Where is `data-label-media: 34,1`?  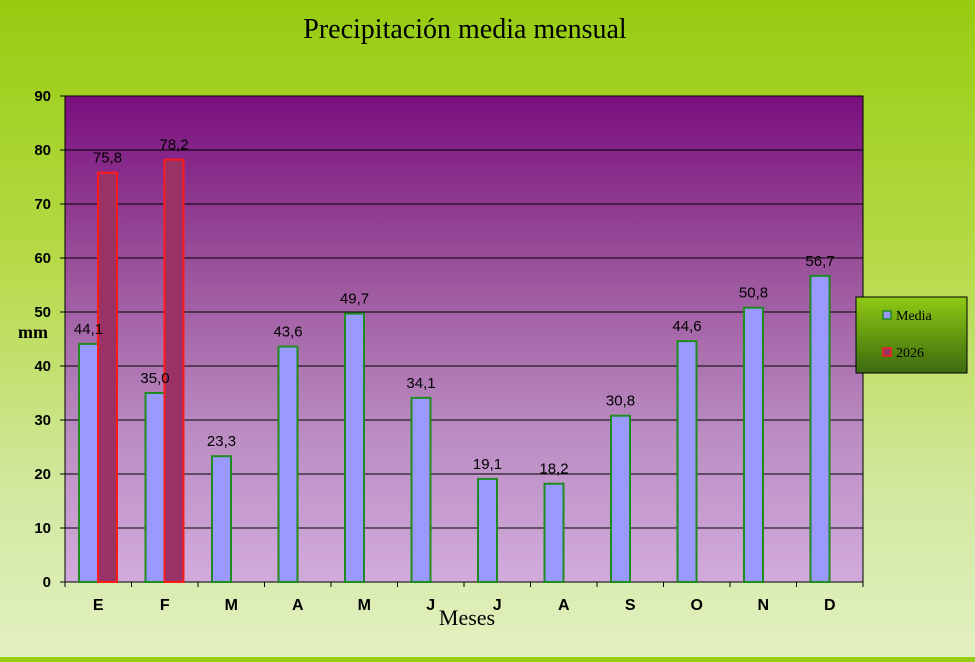
data-label-media: 34,1 is located at coordinates (420, 383).